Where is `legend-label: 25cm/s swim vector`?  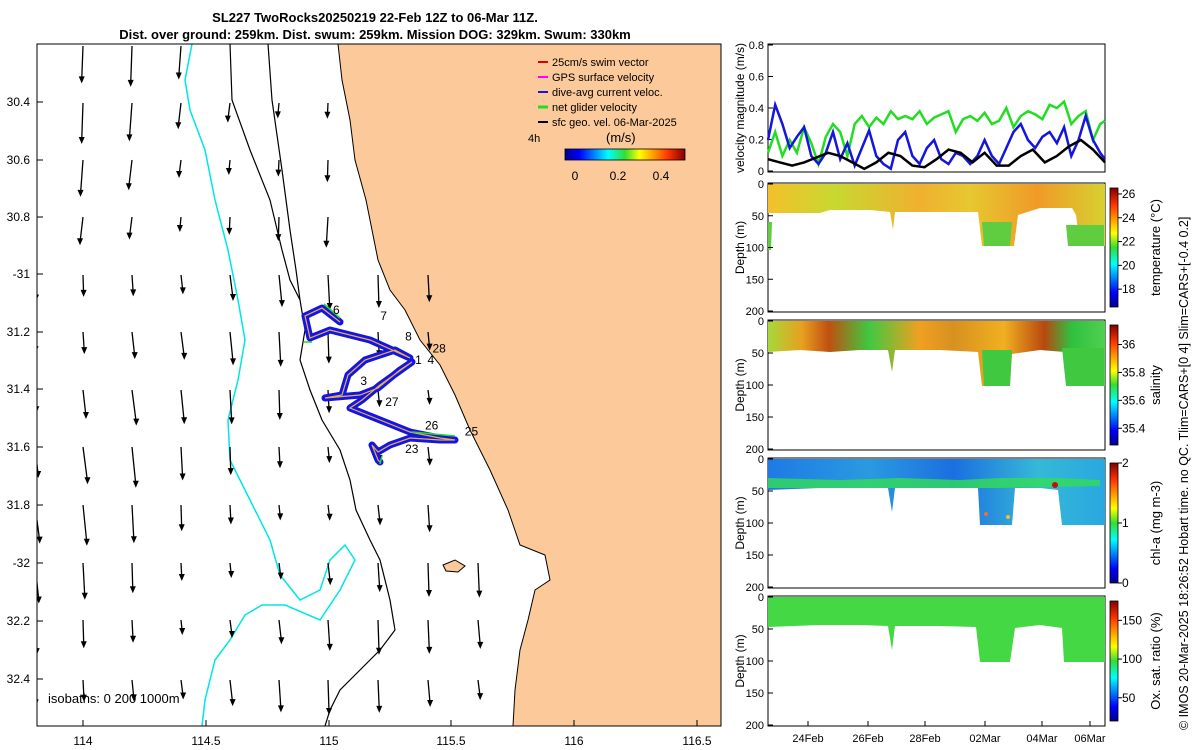
legend-label: 25cm/s swim vector is located at coordinates (600, 63).